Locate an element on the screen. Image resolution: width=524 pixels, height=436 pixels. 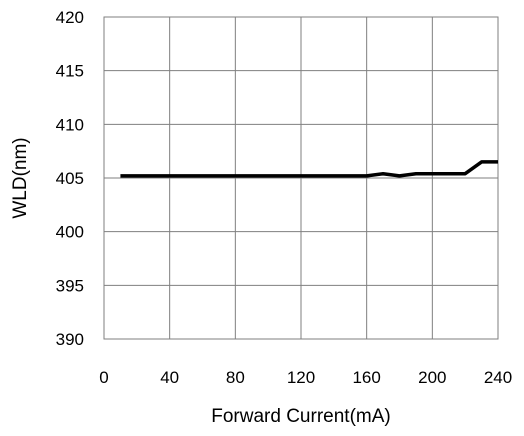
series-line is located at coordinates (309, 169).